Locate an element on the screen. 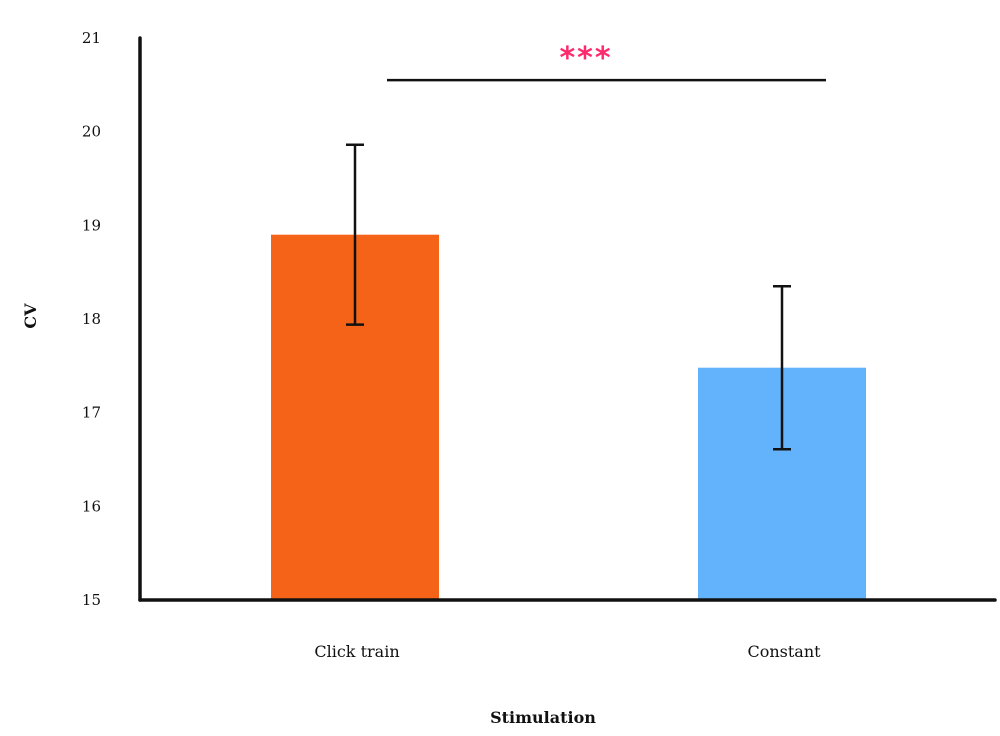 The width and height of the screenshot is (1000, 736). y-tick-label: 20 is located at coordinates (91, 132).